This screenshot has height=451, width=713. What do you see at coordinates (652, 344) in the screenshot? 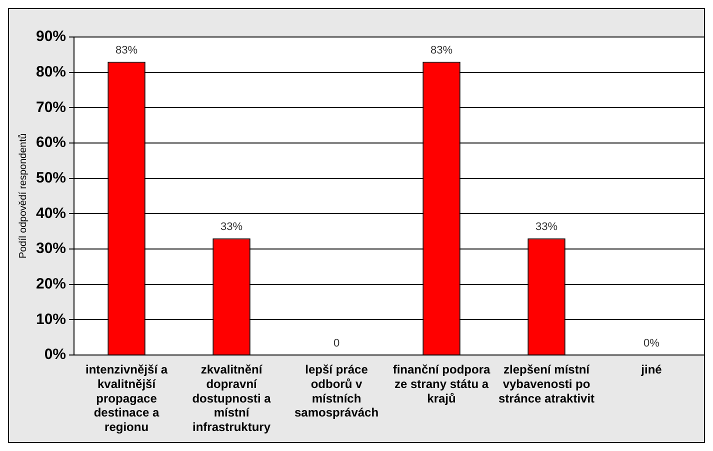
I see `data-label: 0%` at bounding box center [652, 344].